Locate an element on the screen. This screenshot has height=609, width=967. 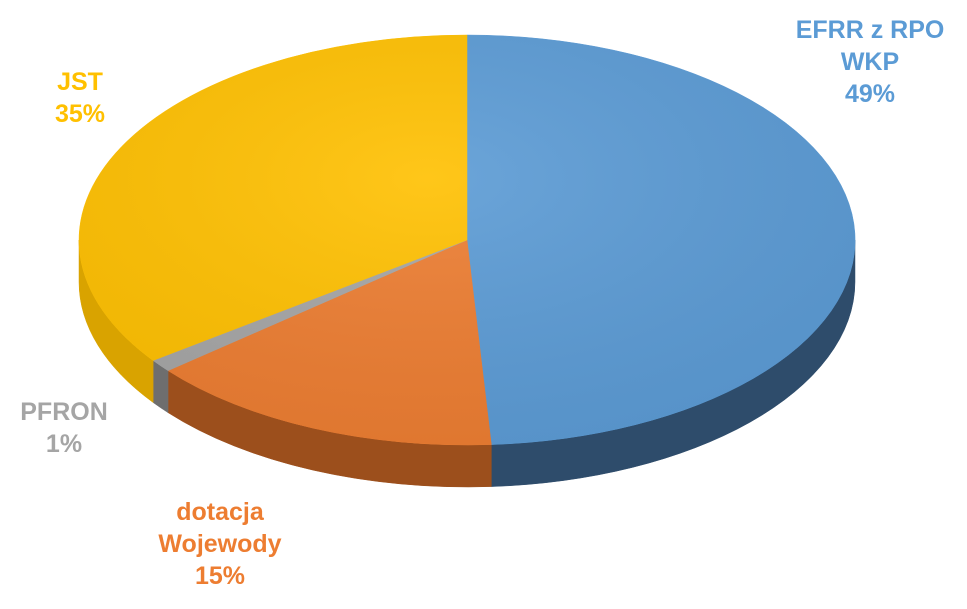
slice-label-dotacja-line2: Wojewody is located at coordinates (220, 544).